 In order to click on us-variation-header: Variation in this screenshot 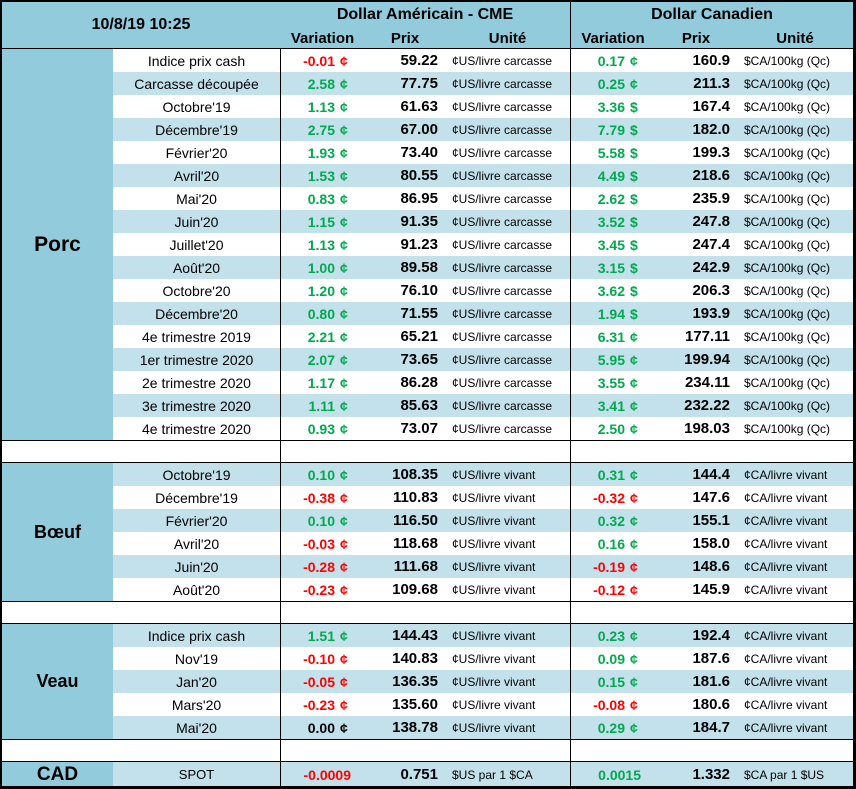, I will do `click(322, 38)`.